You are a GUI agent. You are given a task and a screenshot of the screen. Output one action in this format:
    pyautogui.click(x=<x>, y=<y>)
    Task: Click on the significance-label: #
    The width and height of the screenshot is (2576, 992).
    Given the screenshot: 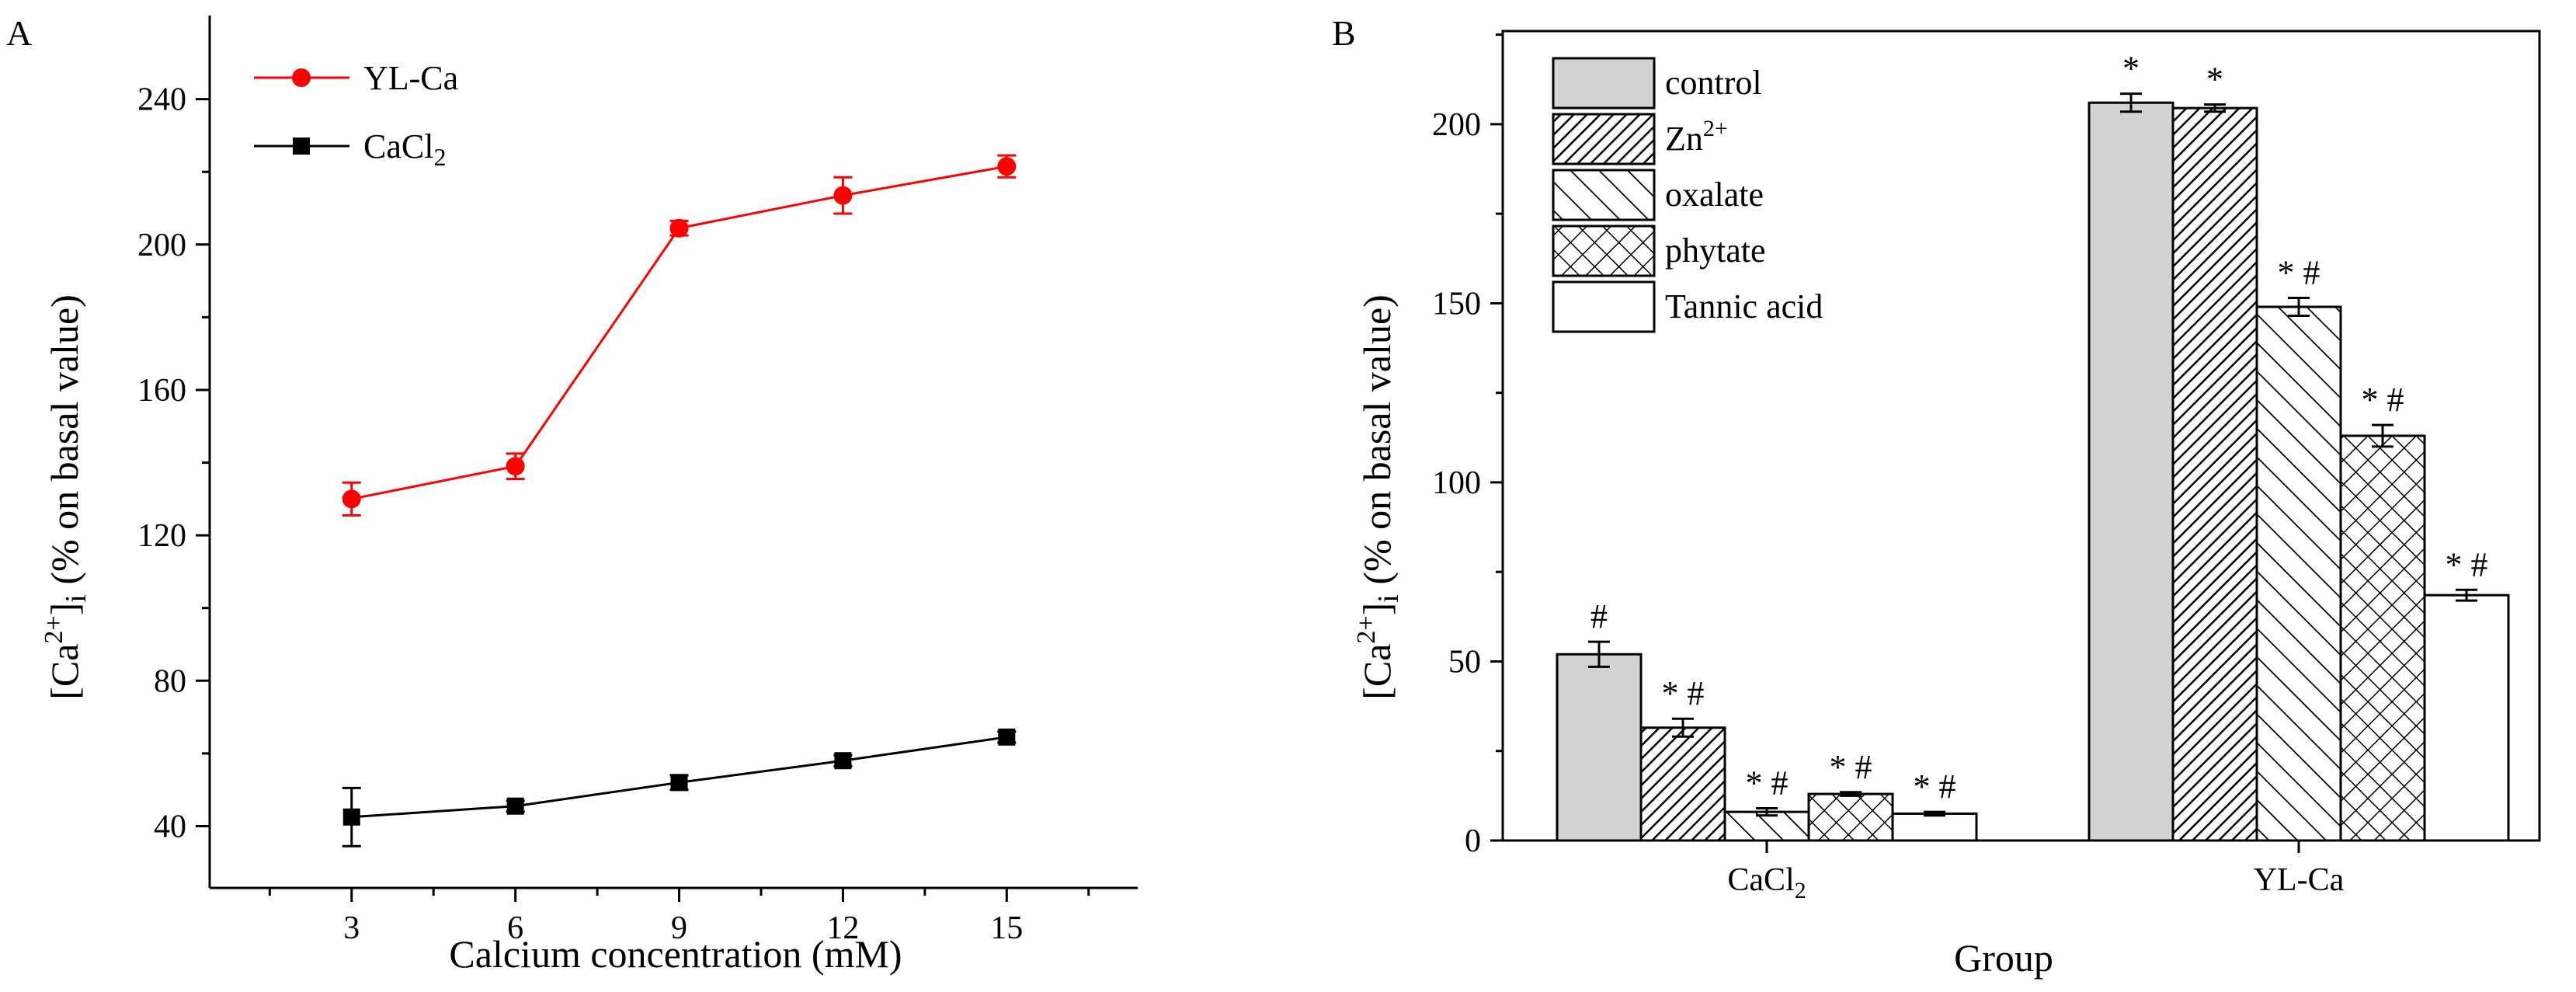 What is the action you would take?
    pyautogui.click(x=1599, y=616)
    